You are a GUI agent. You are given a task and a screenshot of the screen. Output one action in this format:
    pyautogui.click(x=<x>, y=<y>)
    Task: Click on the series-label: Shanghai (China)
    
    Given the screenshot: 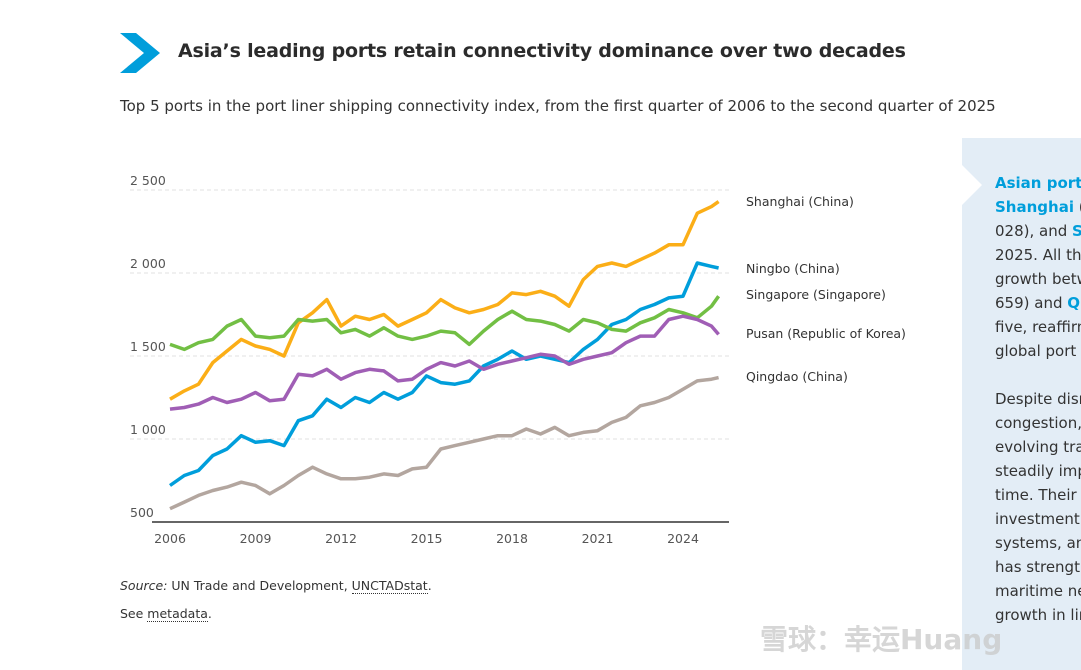 What is the action you would take?
    pyautogui.click(x=800, y=201)
    